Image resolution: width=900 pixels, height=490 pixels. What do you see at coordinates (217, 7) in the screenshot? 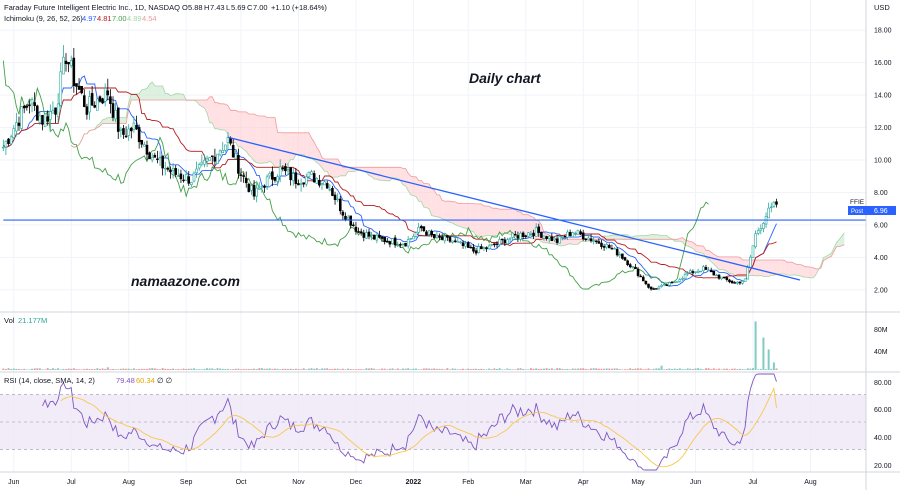
I see `ohlc-high: 7.43` at bounding box center [217, 7].